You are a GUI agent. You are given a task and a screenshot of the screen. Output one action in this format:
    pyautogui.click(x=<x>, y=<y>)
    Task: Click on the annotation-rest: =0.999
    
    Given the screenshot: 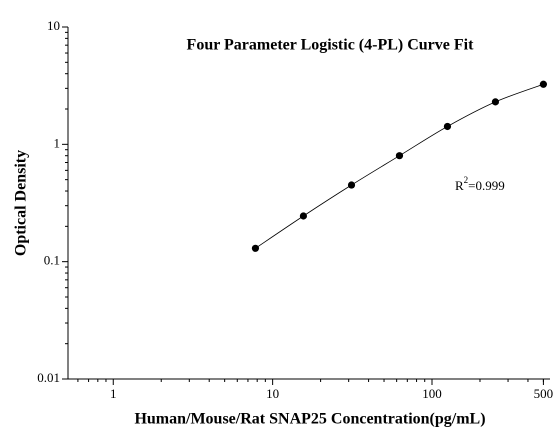 What is the action you would take?
    pyautogui.click(x=486, y=185)
    